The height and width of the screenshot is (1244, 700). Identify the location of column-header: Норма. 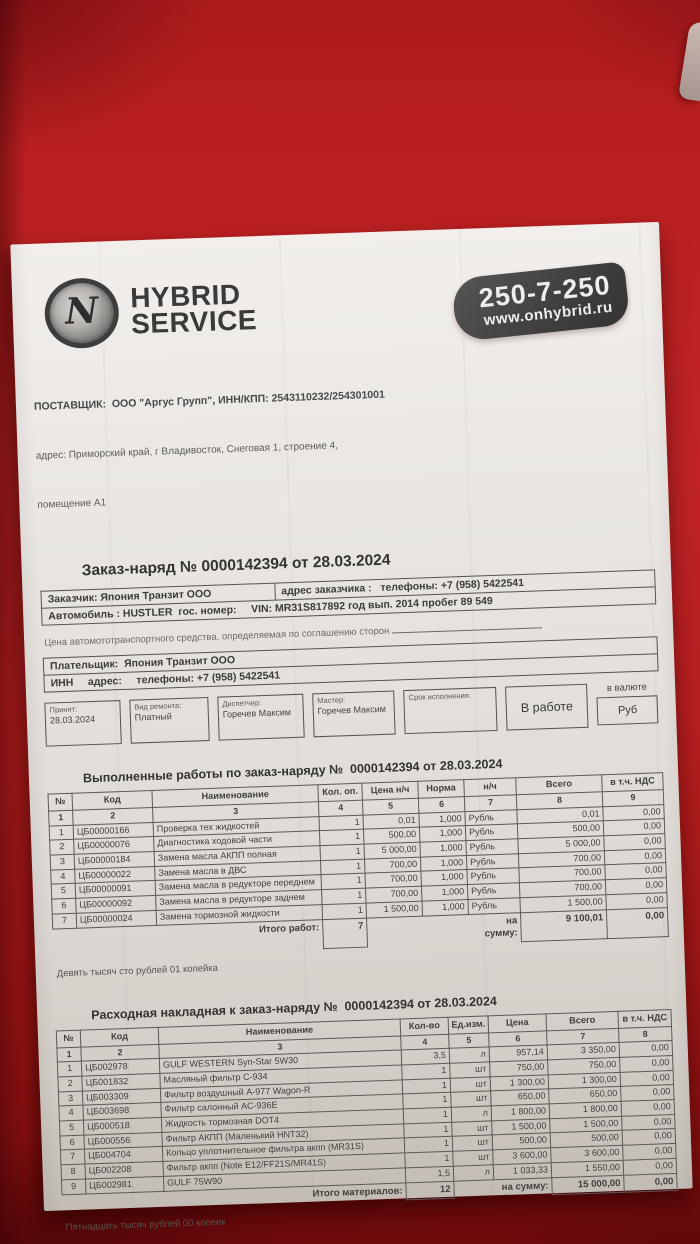
(441, 789).